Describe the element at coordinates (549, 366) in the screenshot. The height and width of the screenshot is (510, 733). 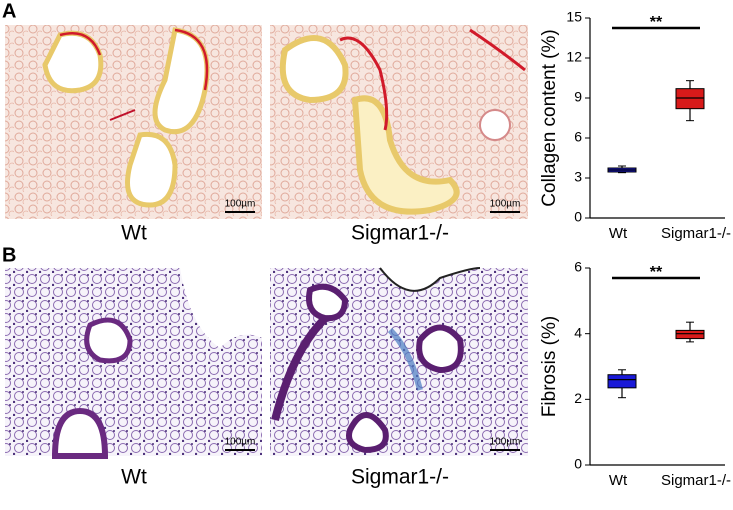
I see `y-axis-label: Fibrosis (%)` at that location.